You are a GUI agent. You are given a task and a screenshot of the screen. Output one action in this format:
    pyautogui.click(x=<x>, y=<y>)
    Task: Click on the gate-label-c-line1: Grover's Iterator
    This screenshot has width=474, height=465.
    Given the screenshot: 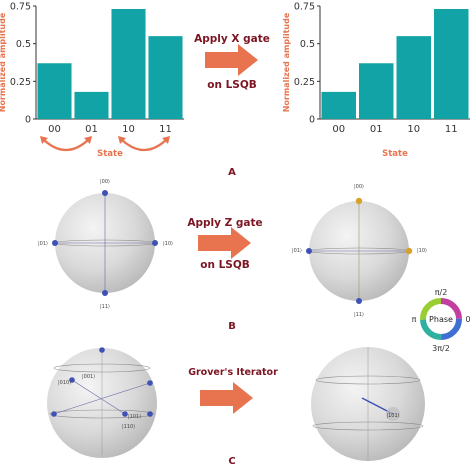 What is the action you would take?
    pyautogui.click(x=233, y=372)
    